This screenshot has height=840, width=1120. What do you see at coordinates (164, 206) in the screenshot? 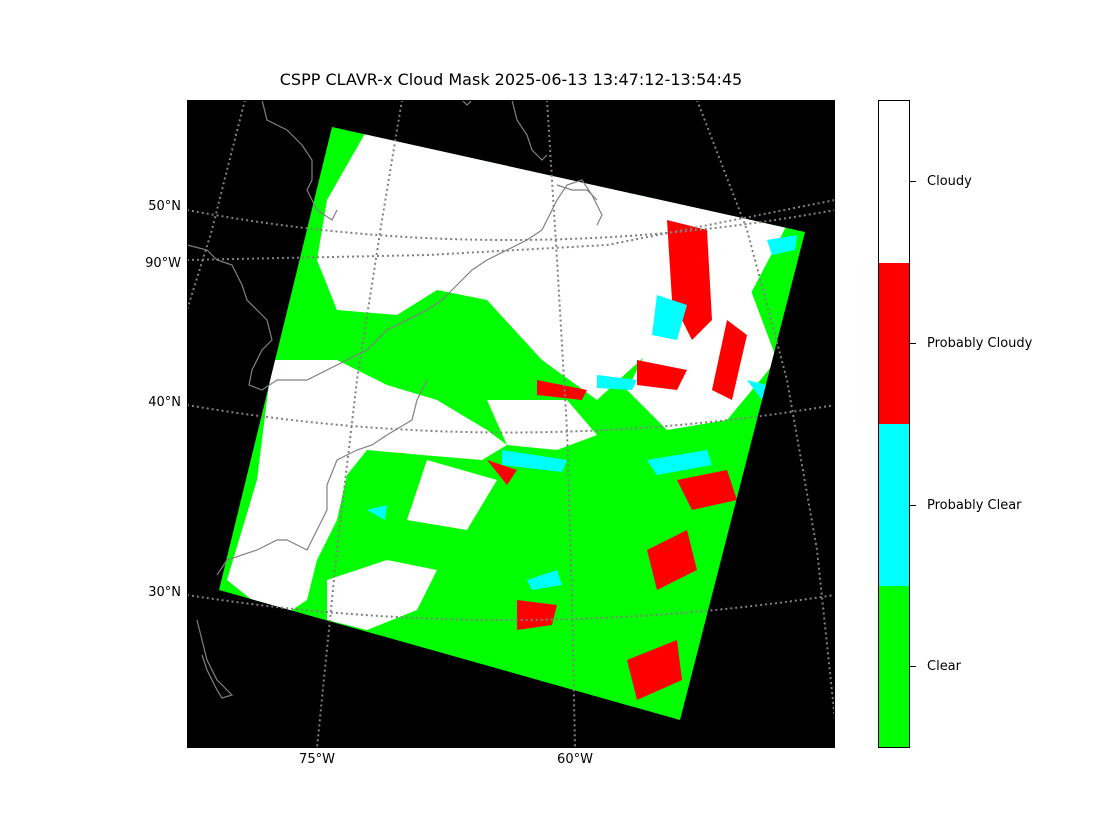
I see `lat-label-50n: 50°N` at bounding box center [164, 206].